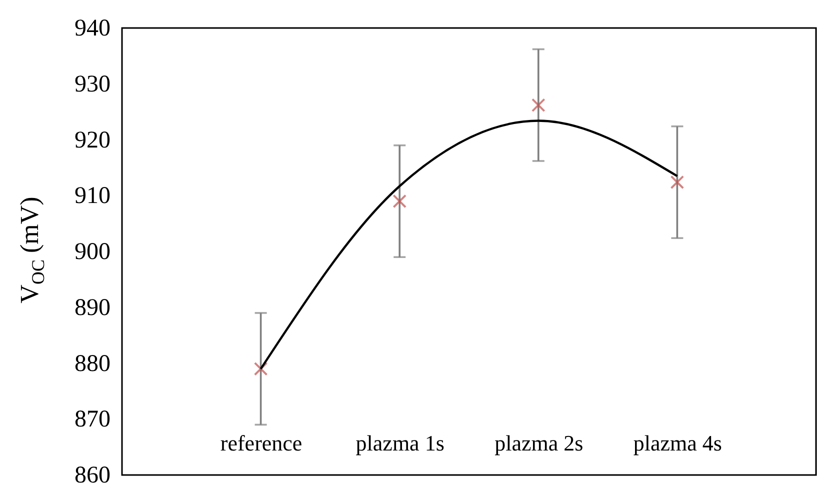 The width and height of the screenshot is (817, 488). I want to click on y-tick-label: 860, so click(92, 475).